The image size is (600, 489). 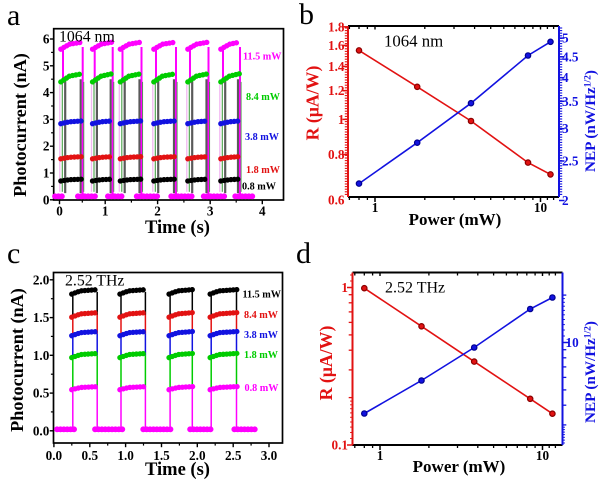 I want to click on svg-text: 6, so click(x=46, y=39).